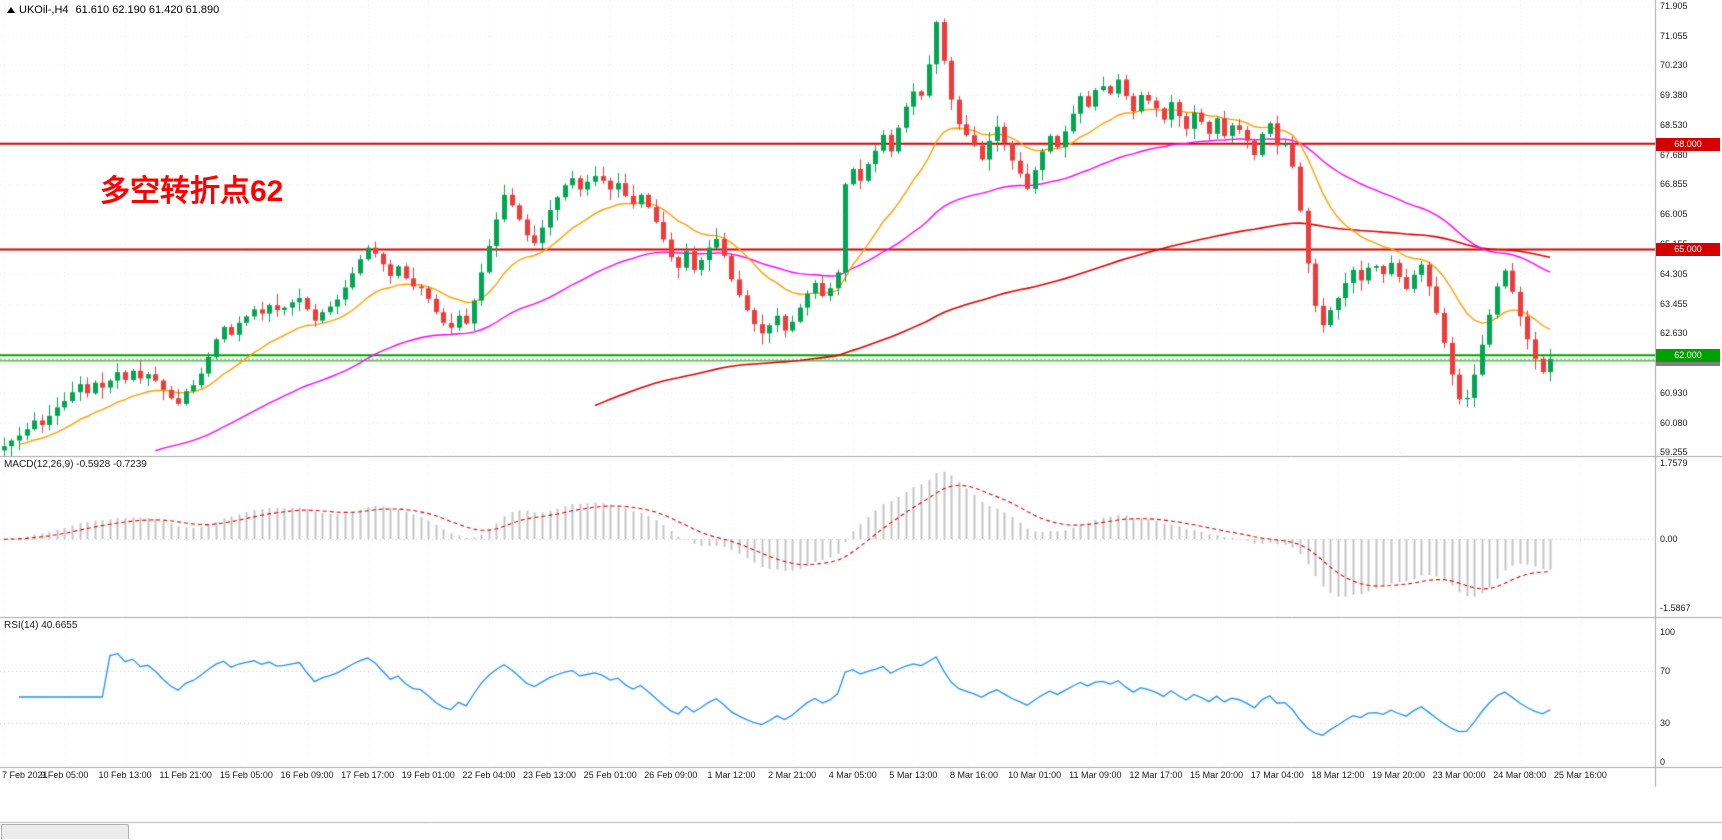 The image size is (1722, 840). What do you see at coordinates (246, 775) in the screenshot?
I see `time-tick-label: 15 Feb 05:00` at bounding box center [246, 775].